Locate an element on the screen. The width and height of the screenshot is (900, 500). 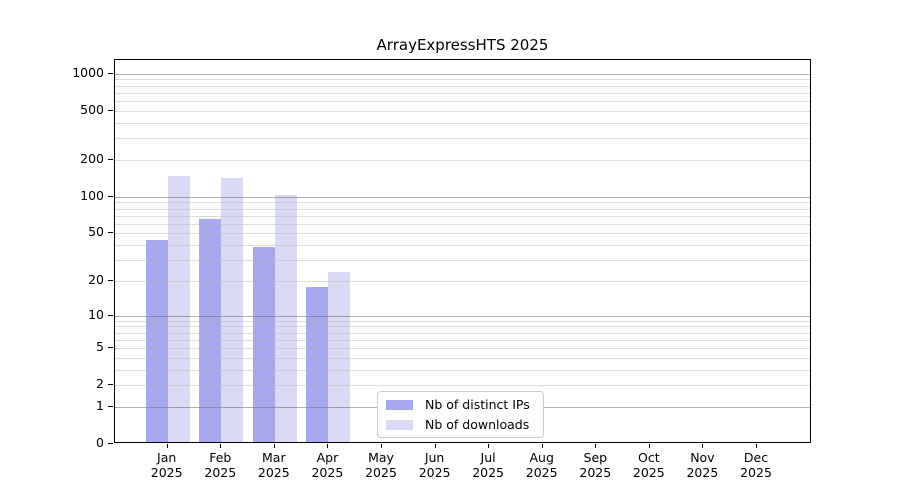
y-tick-label-0: 0 is located at coordinates (100, 442).